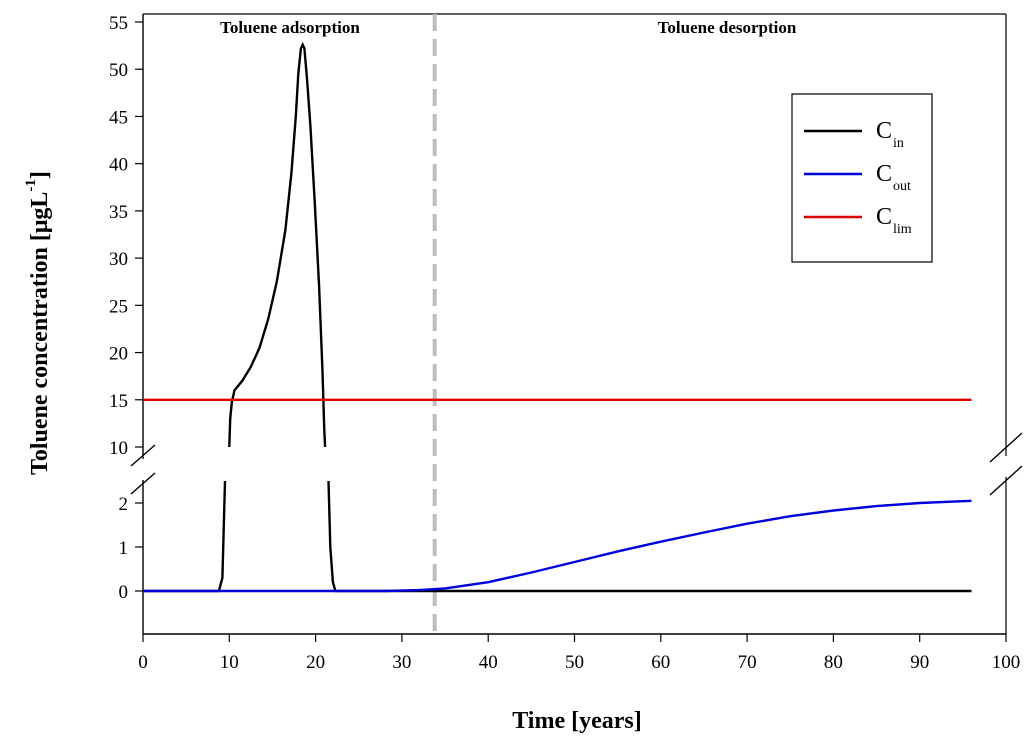  What do you see at coordinates (118, 354) in the screenshot?
I see `y-tick-label: 20` at bounding box center [118, 354].